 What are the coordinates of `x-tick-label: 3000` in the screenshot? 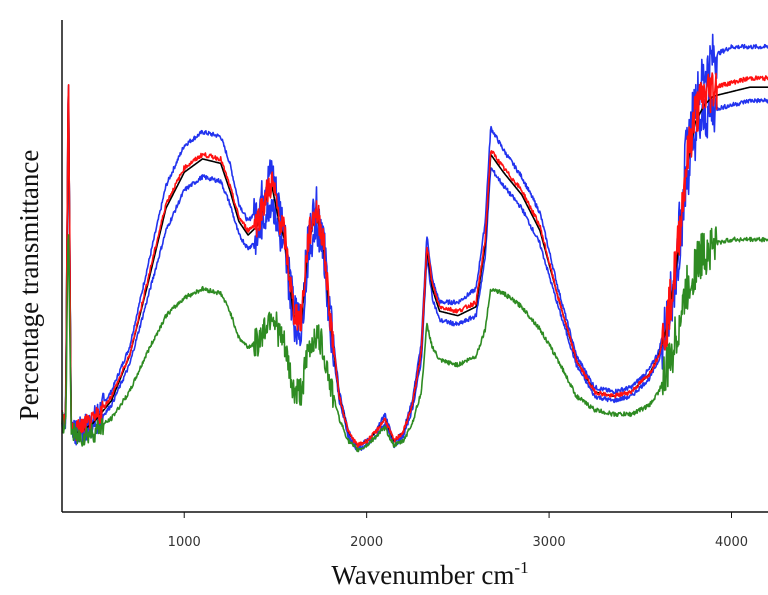 It's located at (549, 542).